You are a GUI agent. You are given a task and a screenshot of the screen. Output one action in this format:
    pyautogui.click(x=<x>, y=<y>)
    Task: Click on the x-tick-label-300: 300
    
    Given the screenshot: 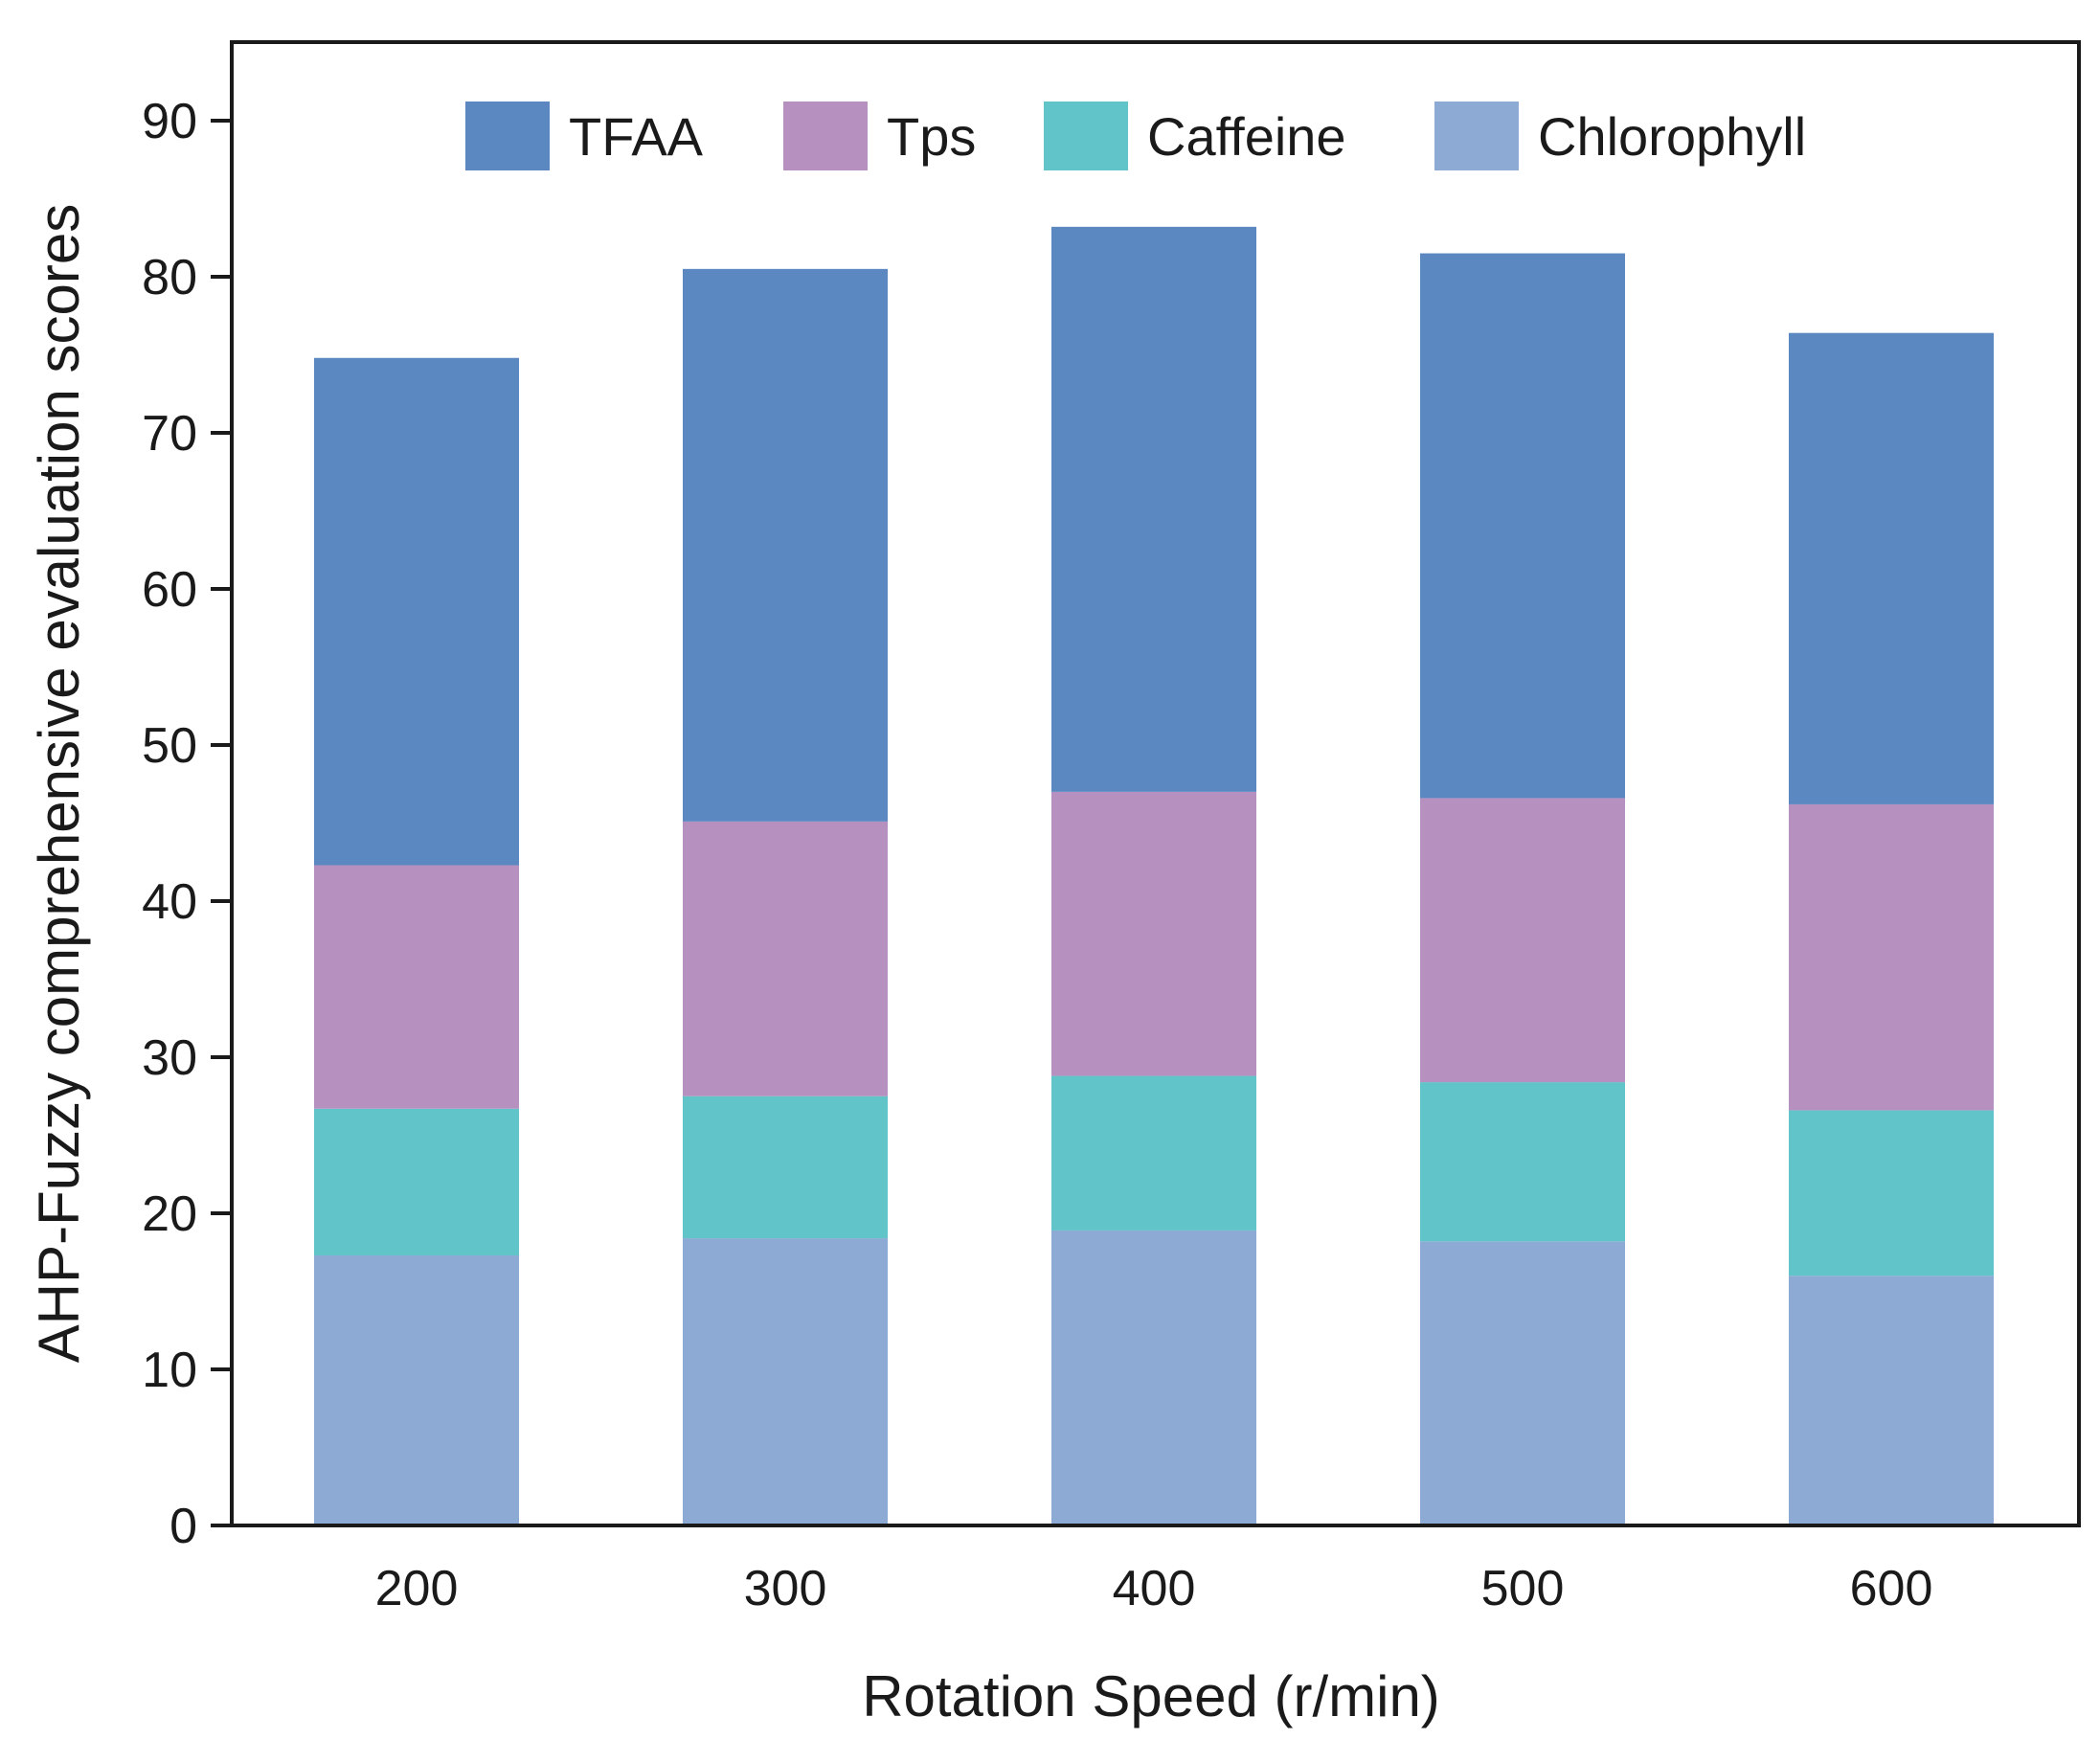 What is the action you would take?
    pyautogui.click(x=785, y=1588)
    